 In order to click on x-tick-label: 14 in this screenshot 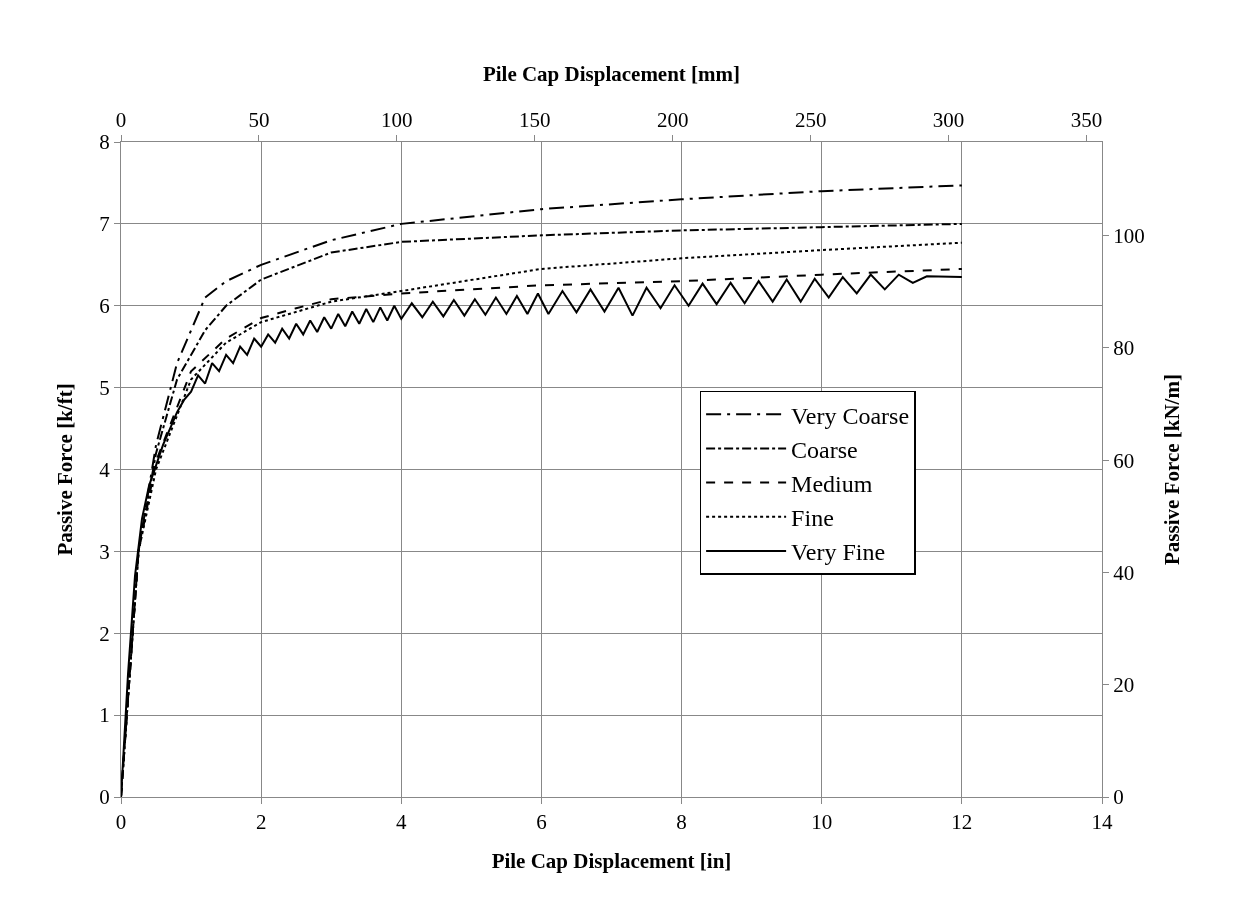, I will do `click(1102, 822)`.